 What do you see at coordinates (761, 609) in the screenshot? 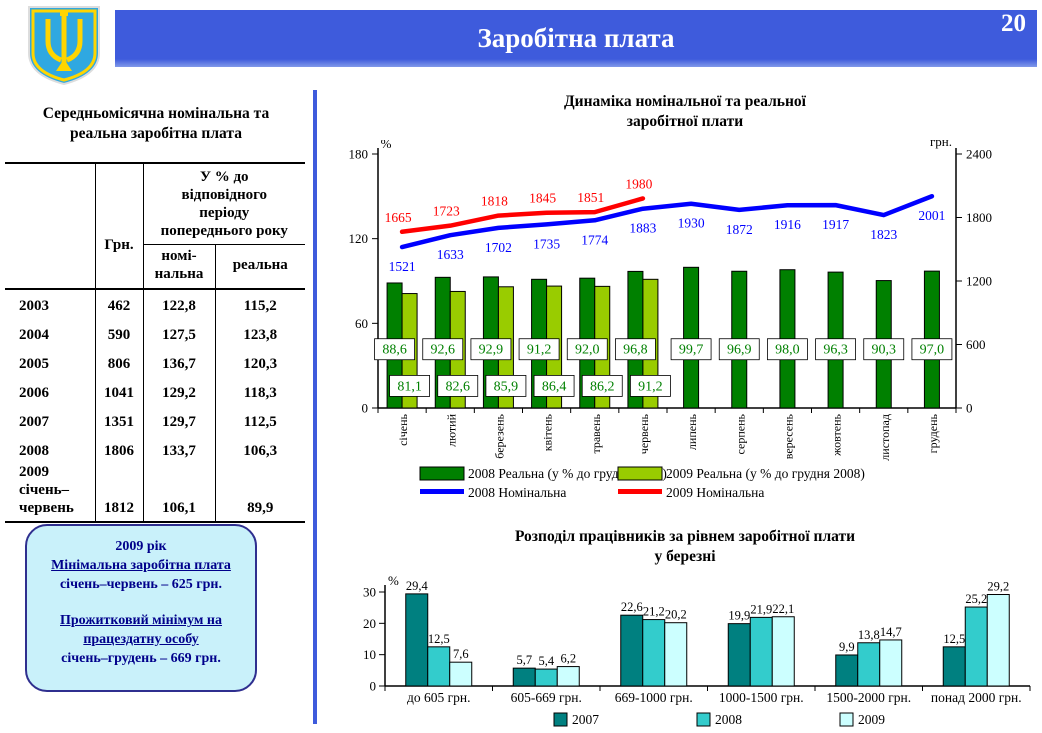
I see `bar-value-label: 21,9` at bounding box center [761, 609].